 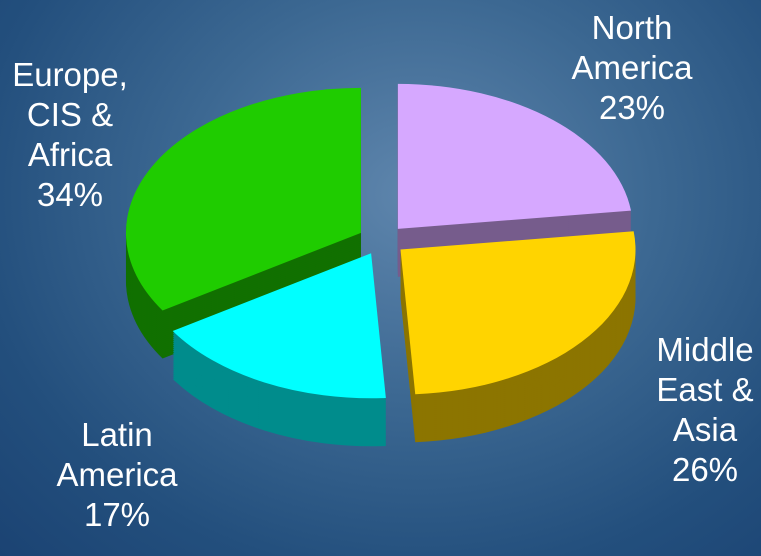 What do you see at coordinates (705, 389) in the screenshot?
I see `category-name: Middle East & Asia` at bounding box center [705, 389].